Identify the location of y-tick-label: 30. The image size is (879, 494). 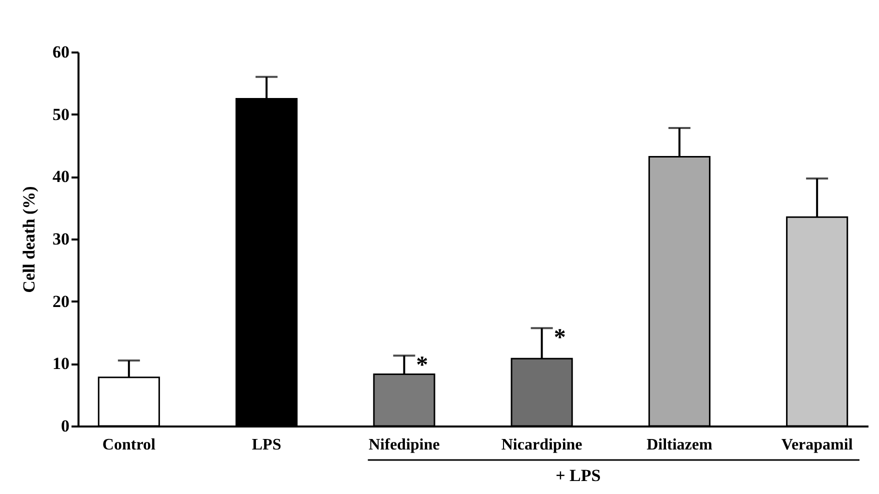
(61, 239).